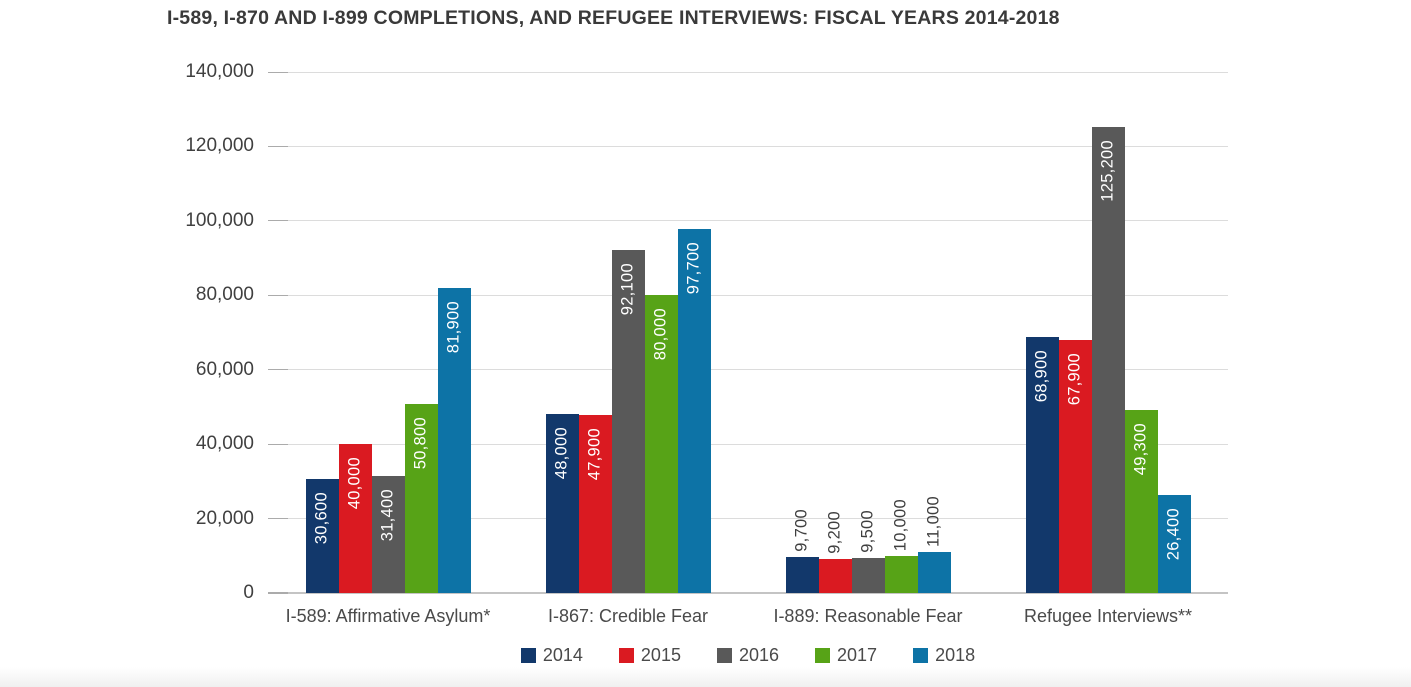  What do you see at coordinates (248, 592) in the screenshot?
I see `y-axis-label: 0` at bounding box center [248, 592].